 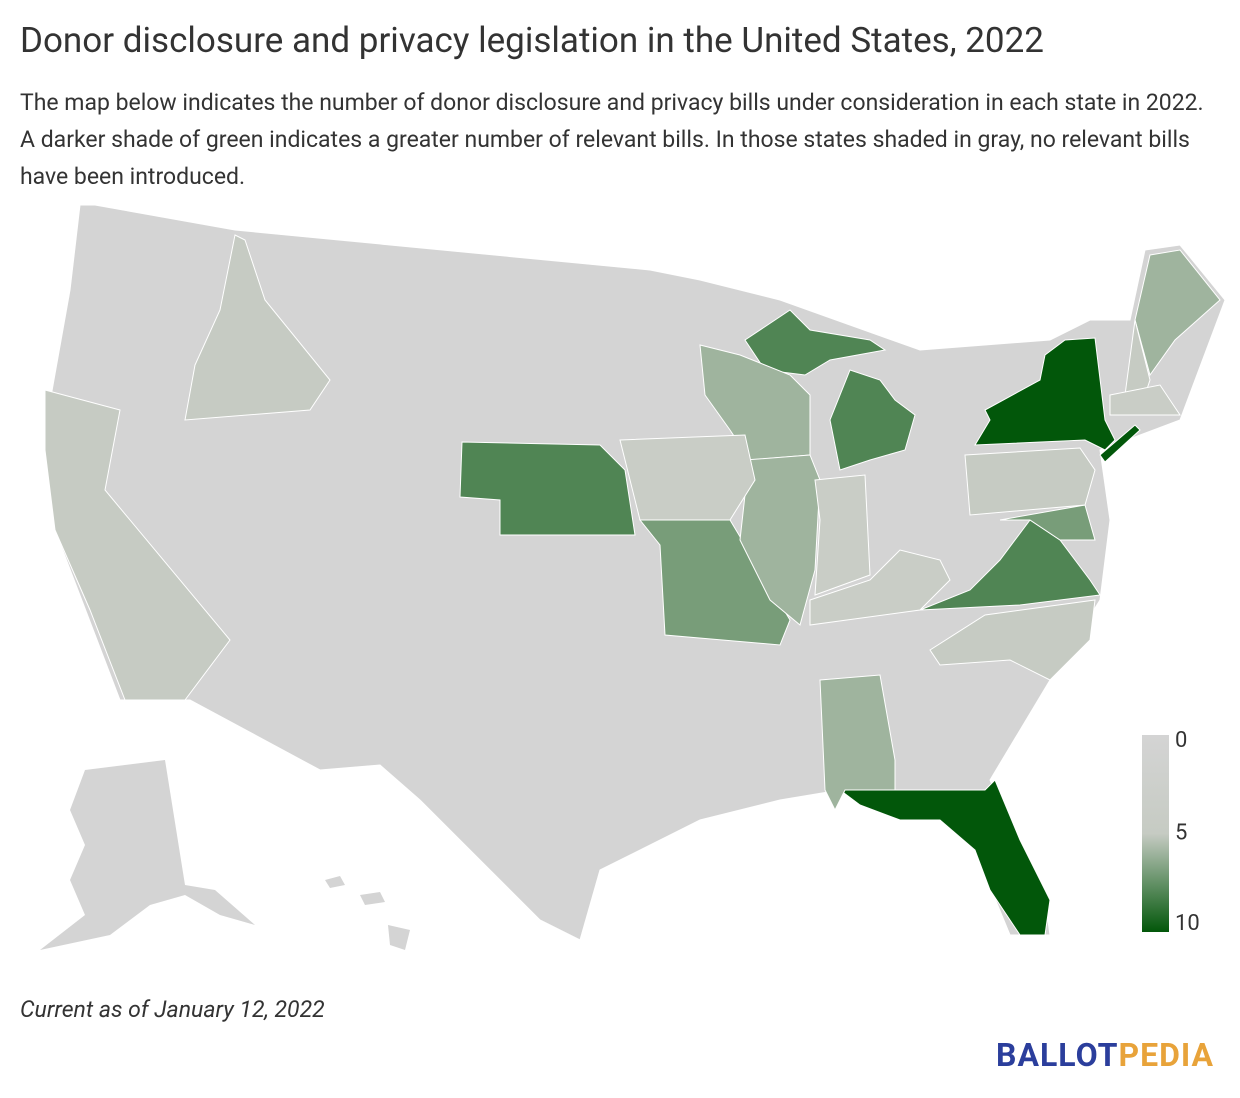 What do you see at coordinates (1047, 522) in the screenshot?
I see `state: Maryland` at bounding box center [1047, 522].